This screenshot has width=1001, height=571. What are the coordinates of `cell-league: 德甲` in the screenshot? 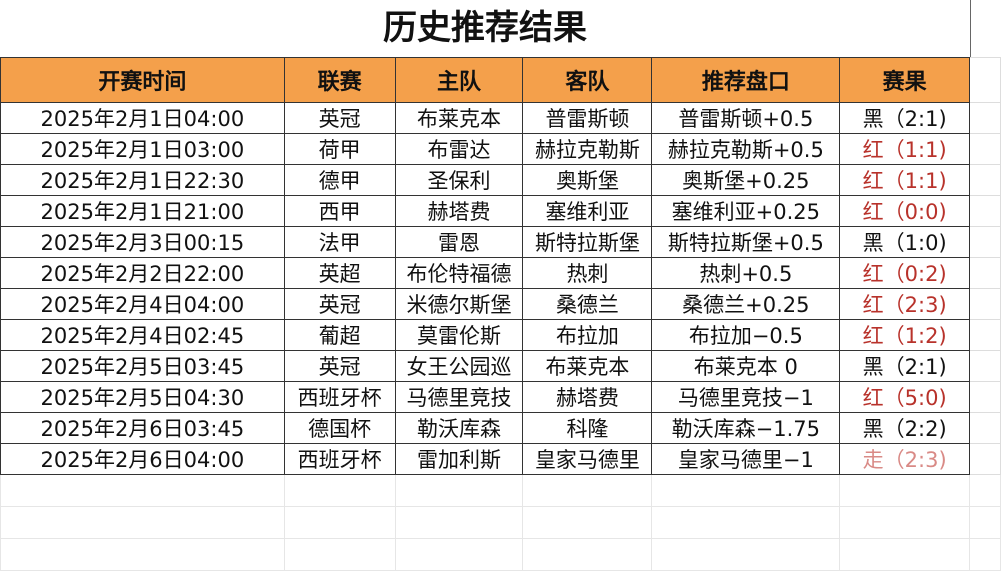 It's located at (339, 180).